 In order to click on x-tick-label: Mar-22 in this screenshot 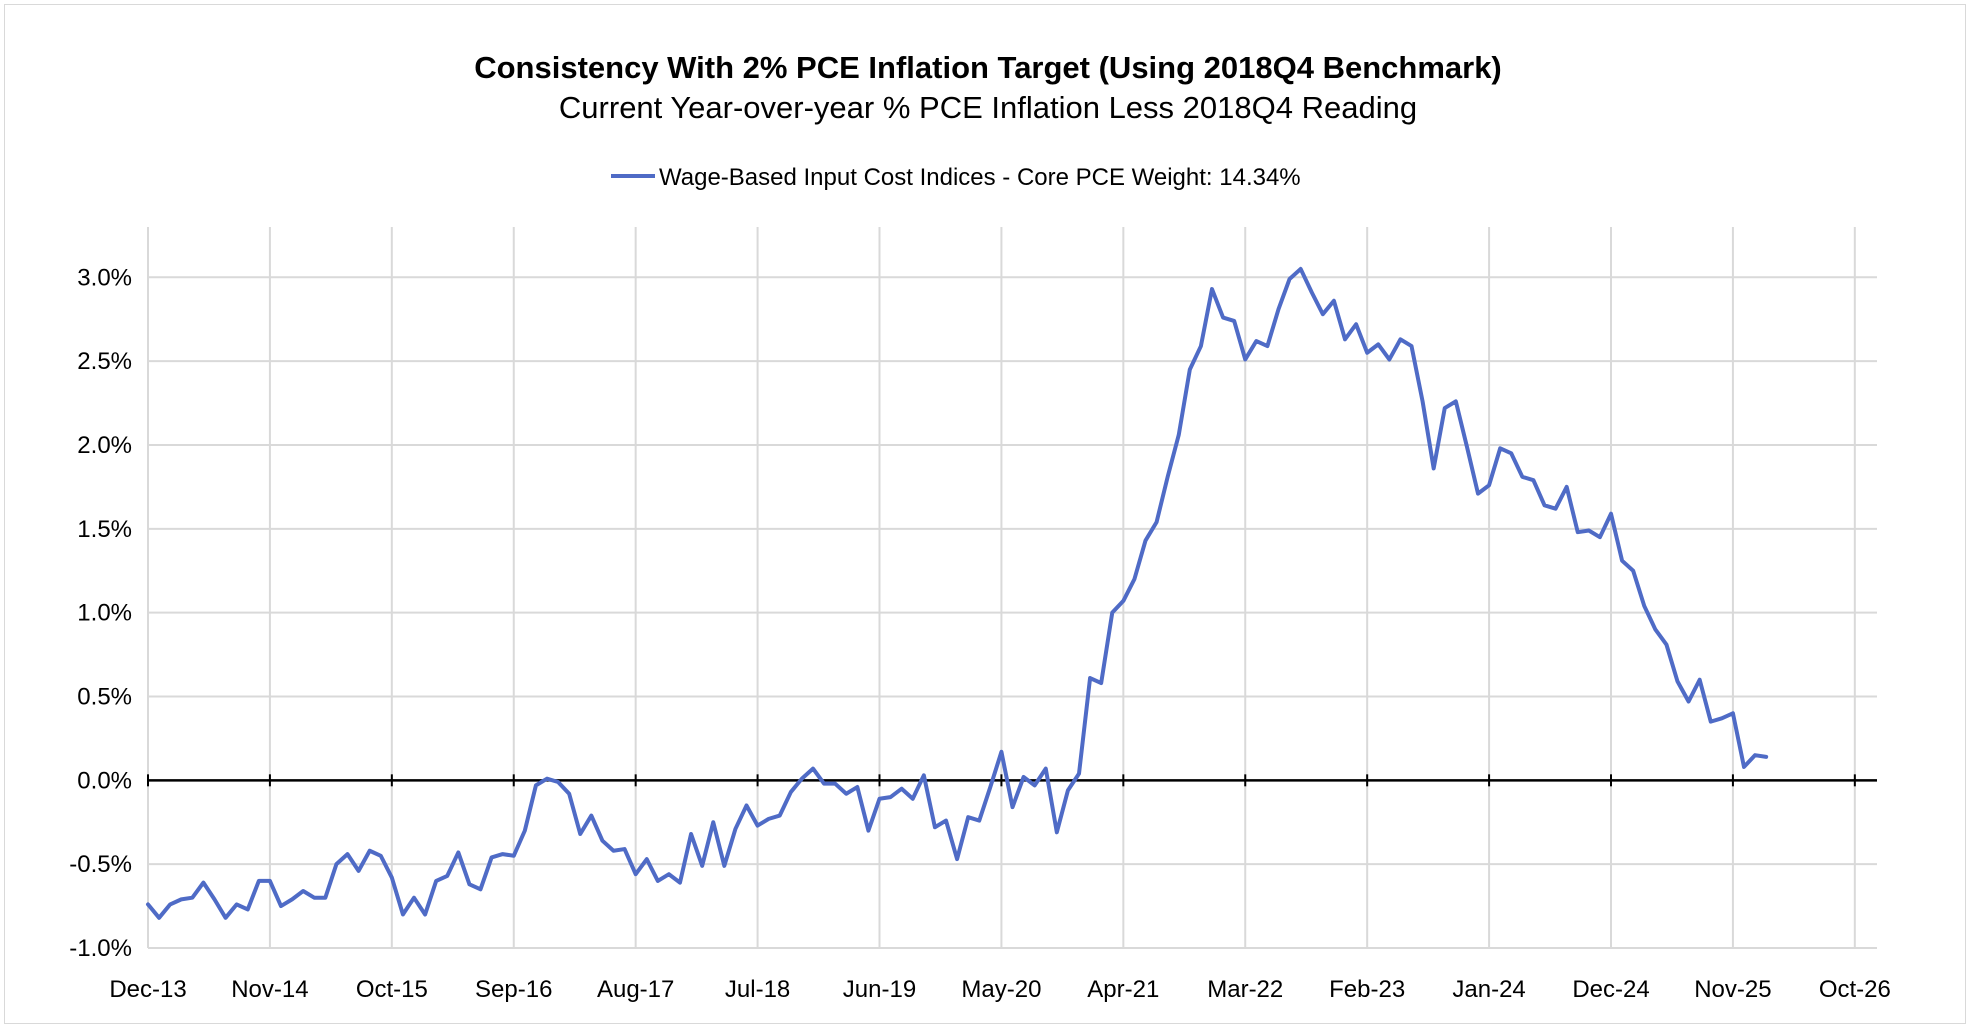, I will do `click(1245, 989)`.